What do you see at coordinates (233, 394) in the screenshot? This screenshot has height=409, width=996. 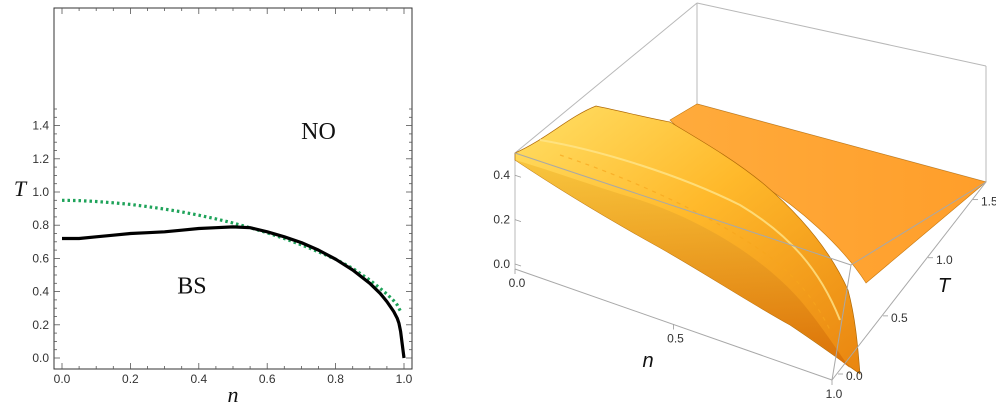 I see `x-axis-title: n` at bounding box center [233, 394].